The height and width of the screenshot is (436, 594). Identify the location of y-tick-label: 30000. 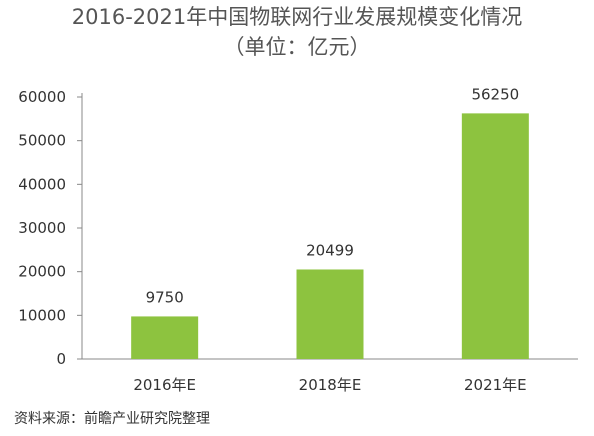
(42, 228).